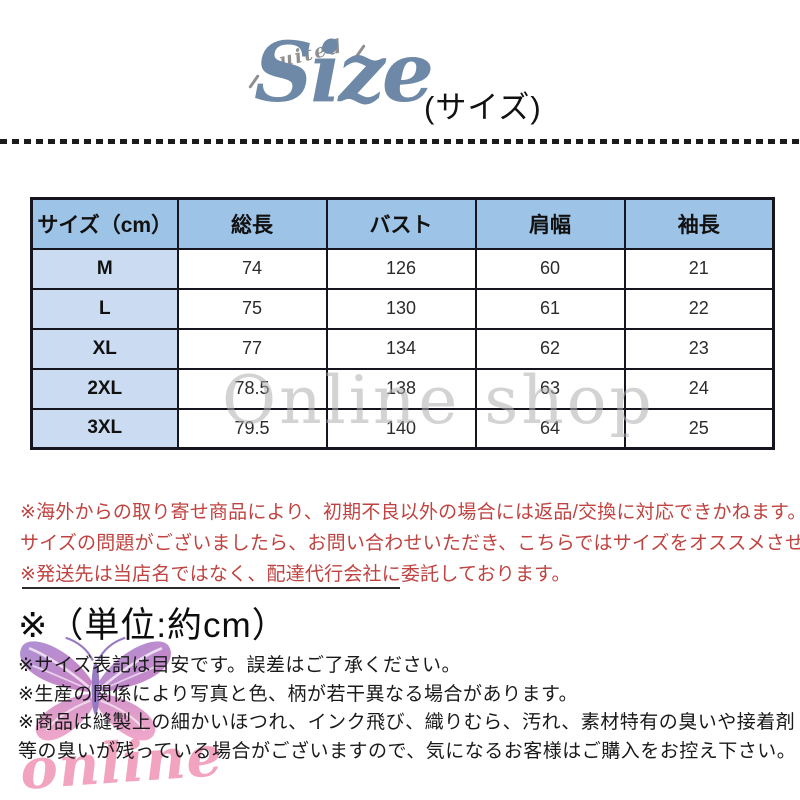 The width and height of the screenshot is (800, 800). I want to click on unit-heading: ※（単位:約cm）, so click(153, 625).